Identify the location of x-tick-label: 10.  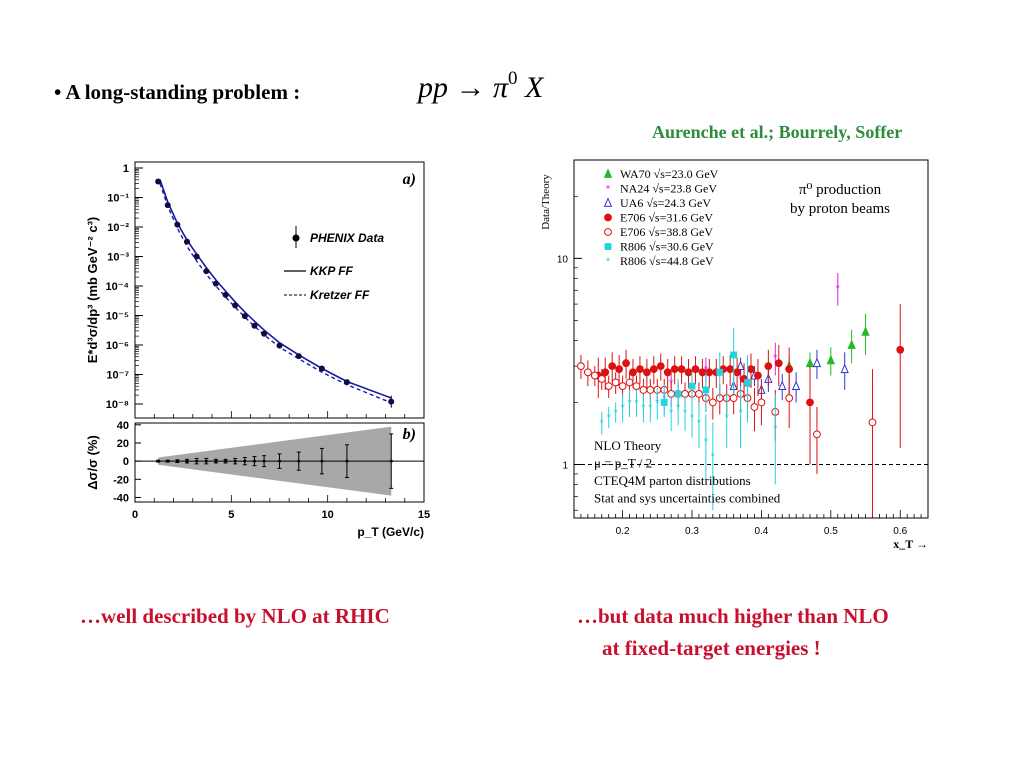
(328, 515).